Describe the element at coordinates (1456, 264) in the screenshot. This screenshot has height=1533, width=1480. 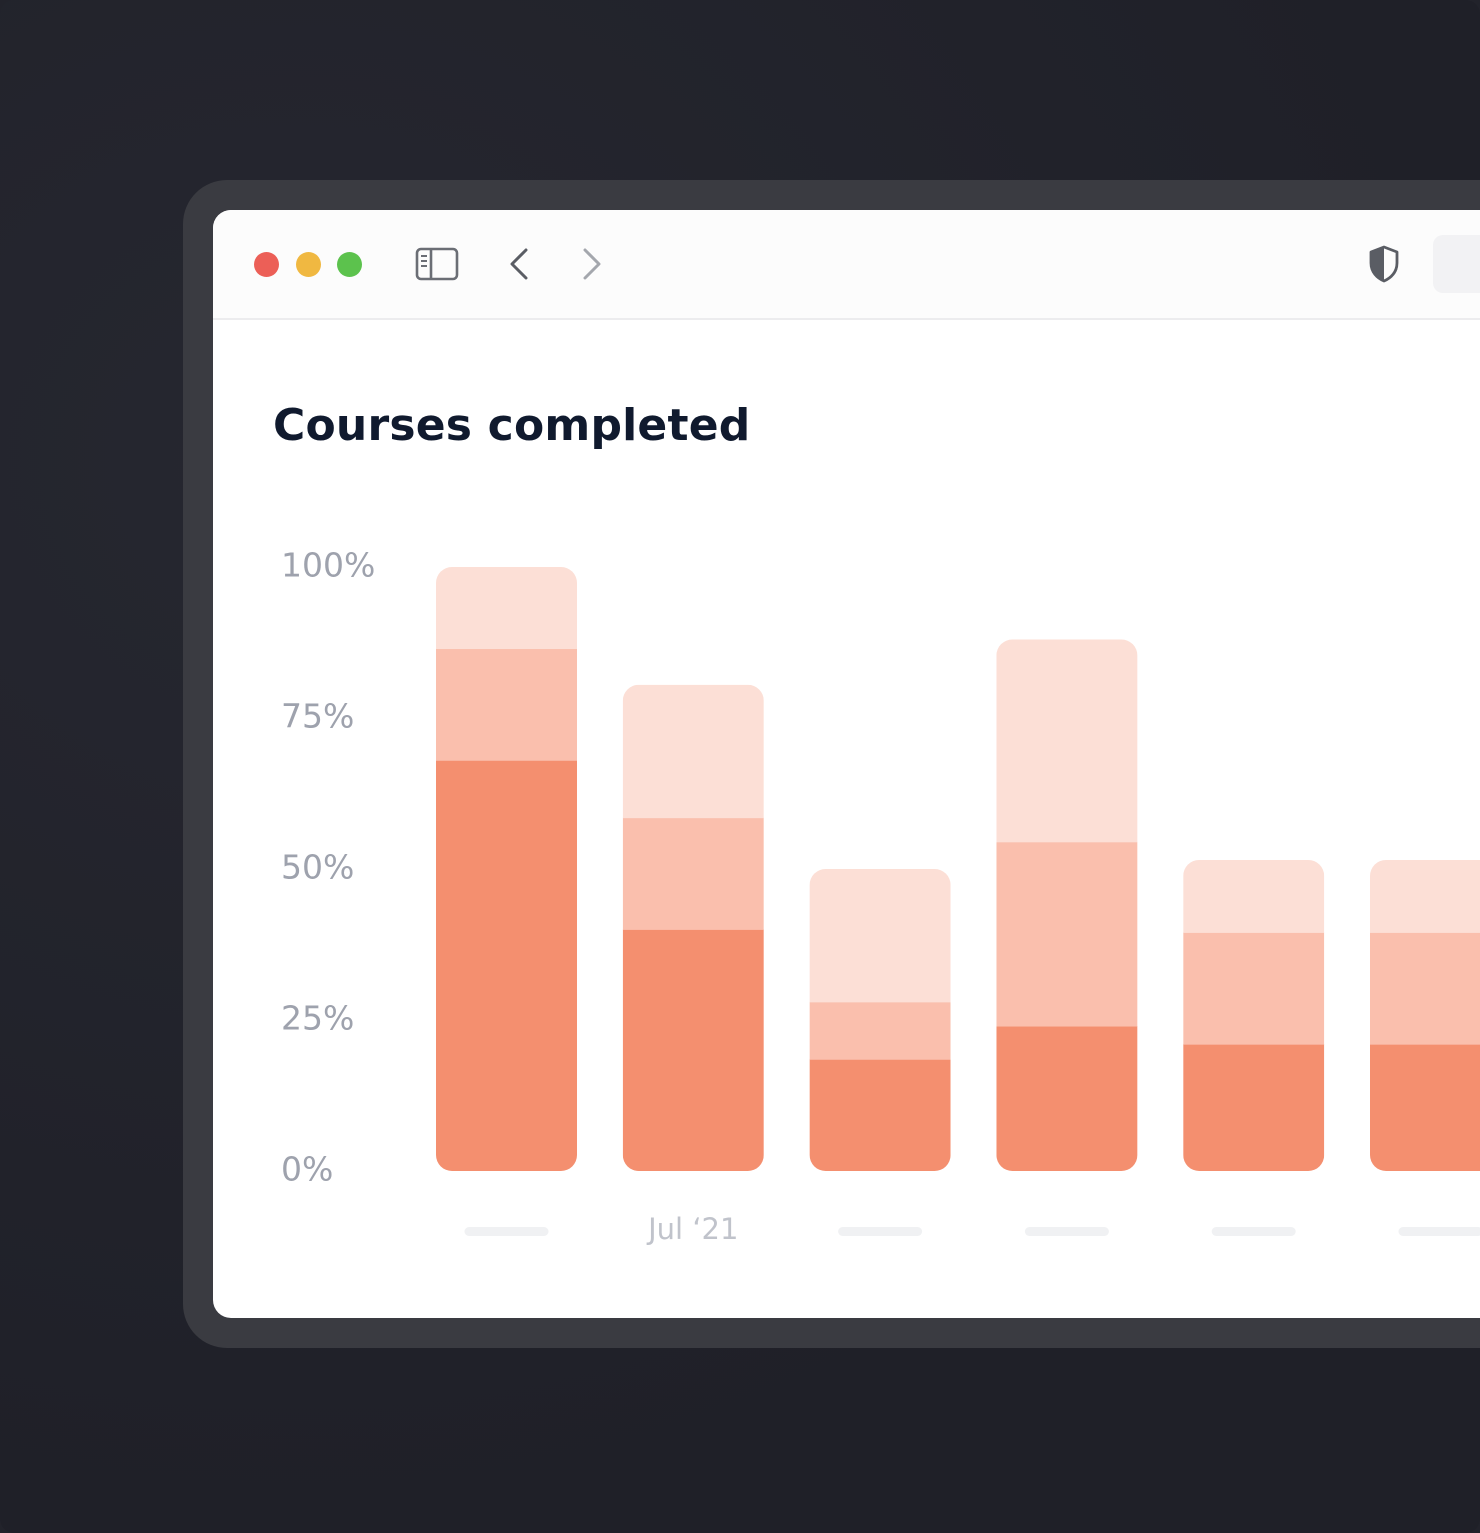
I see `address-bar` at that location.